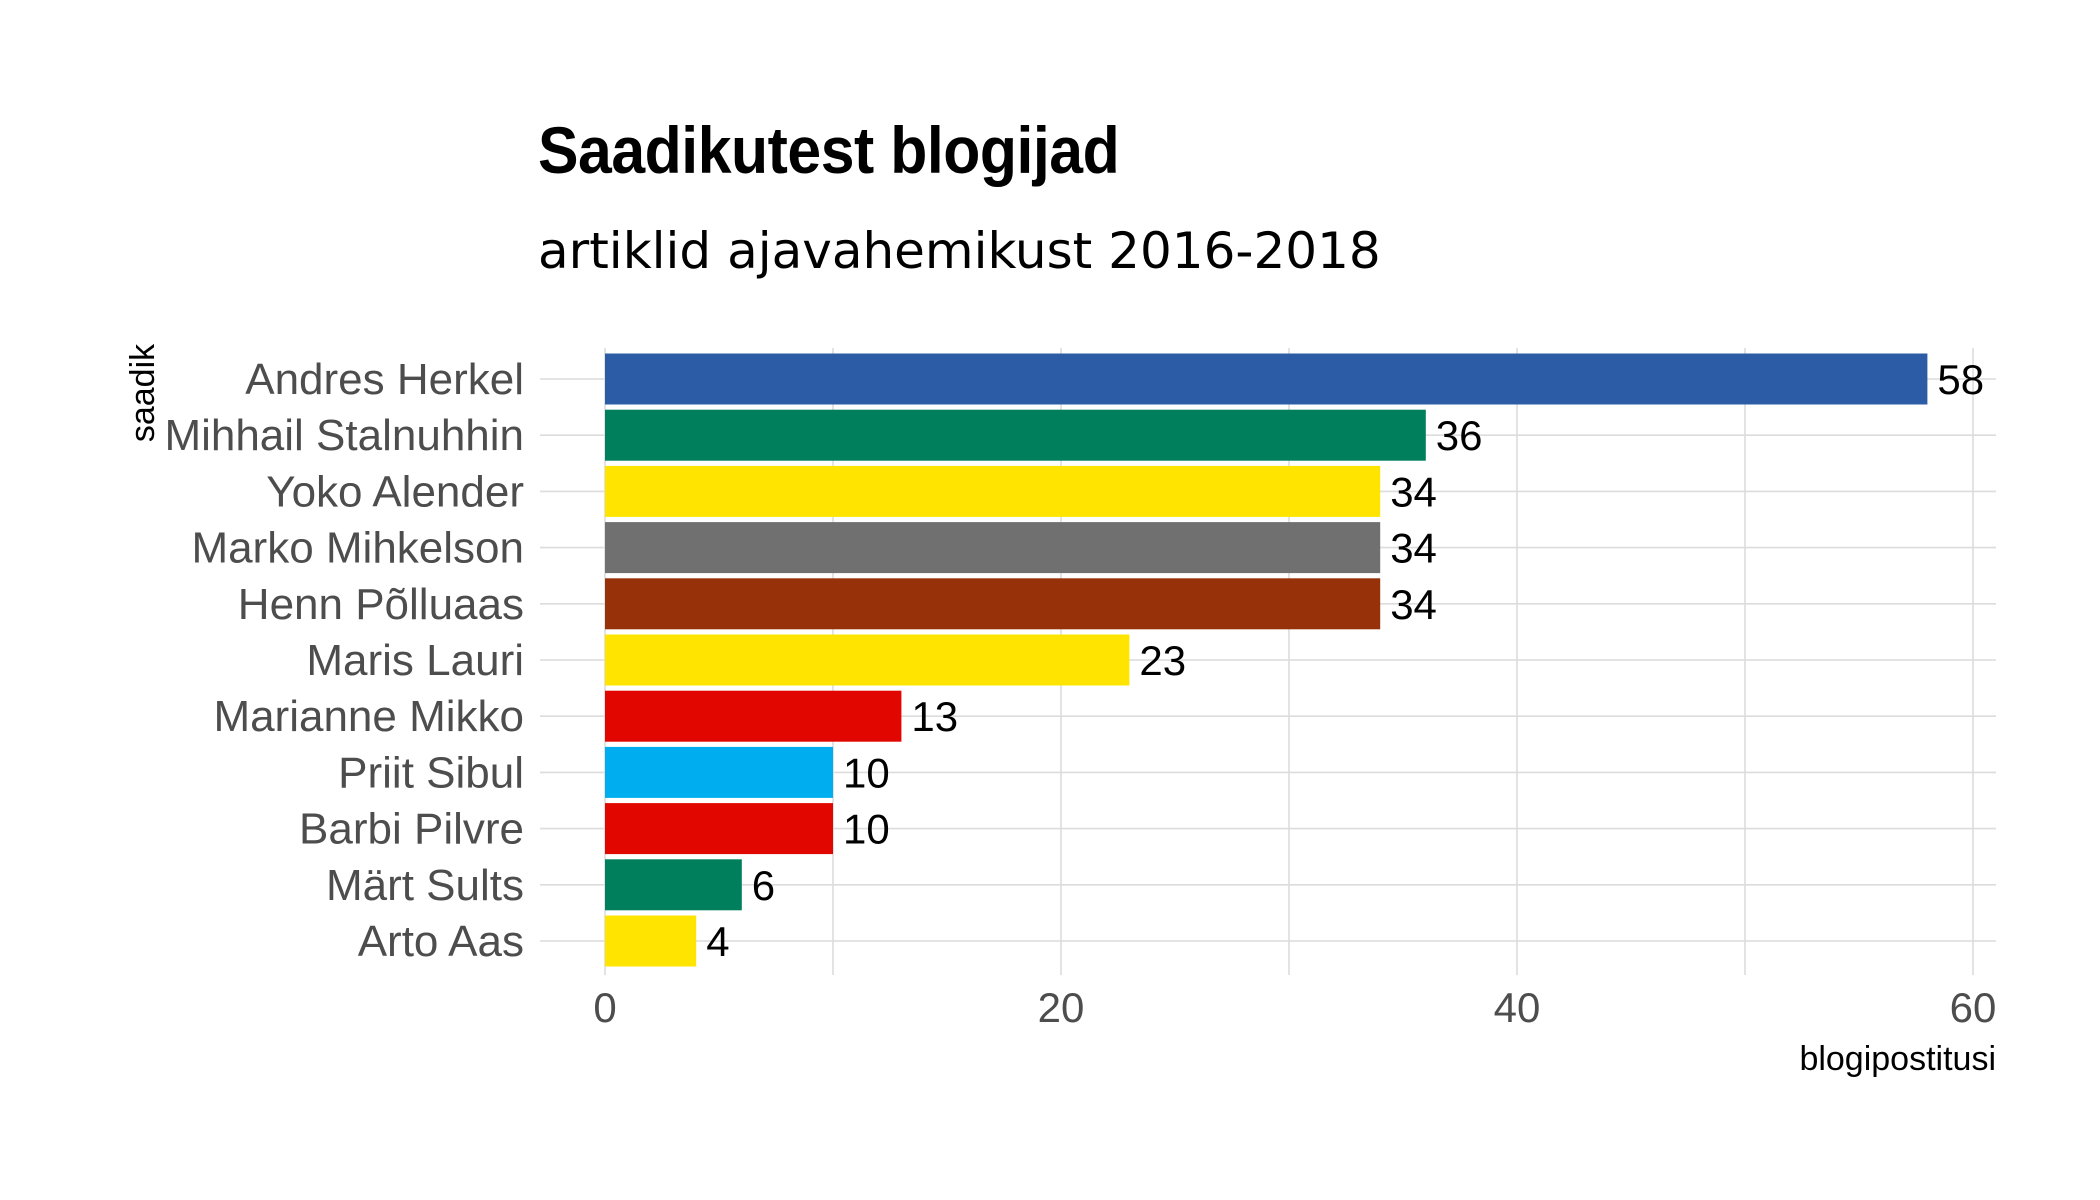 The height and width of the screenshot is (1200, 2100). I want to click on x-axis-ticks: 0 20 40 60, so click(1294, 1007).